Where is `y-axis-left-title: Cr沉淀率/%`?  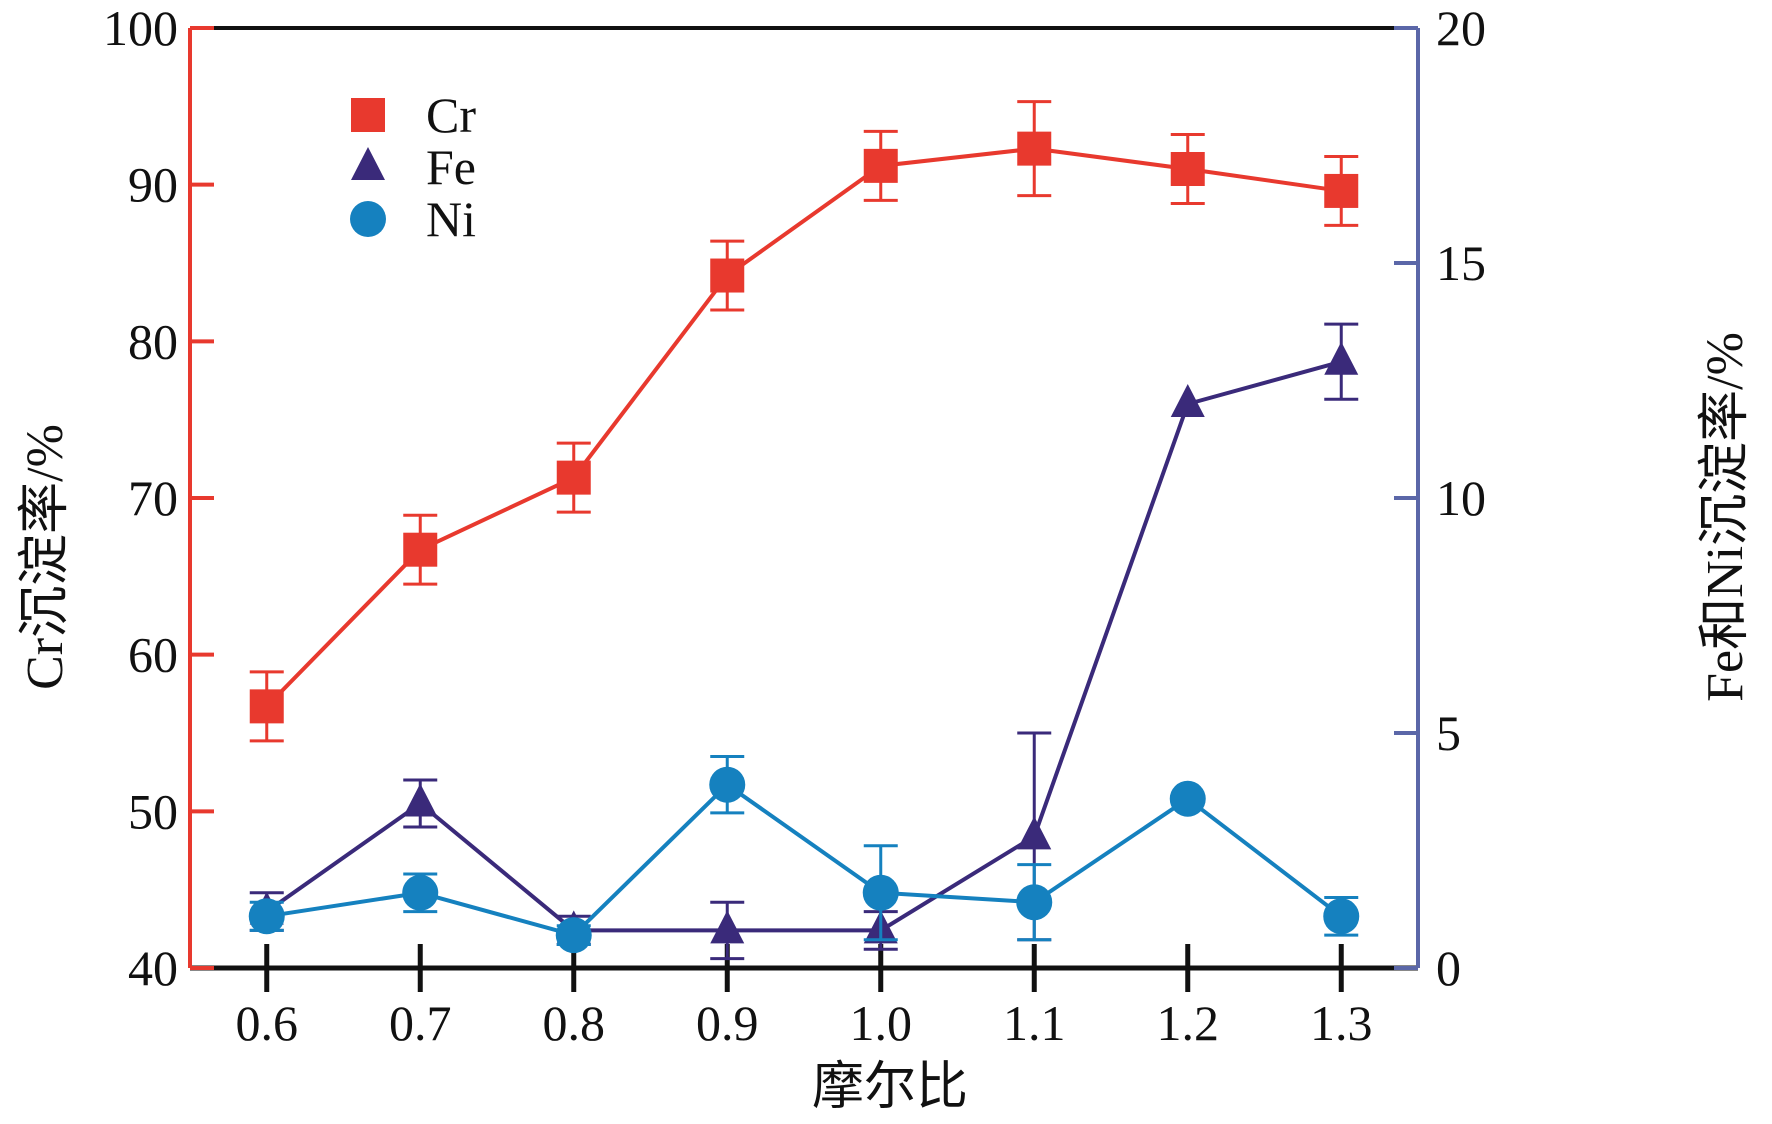 y-axis-left-title: Cr沉淀率/% is located at coordinates (45, 557).